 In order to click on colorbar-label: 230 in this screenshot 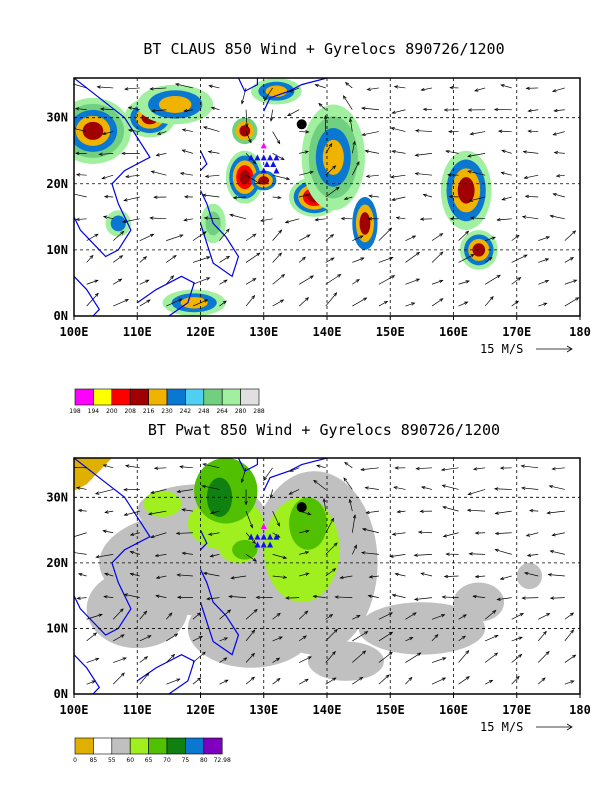, I will do `click(167, 411)`.